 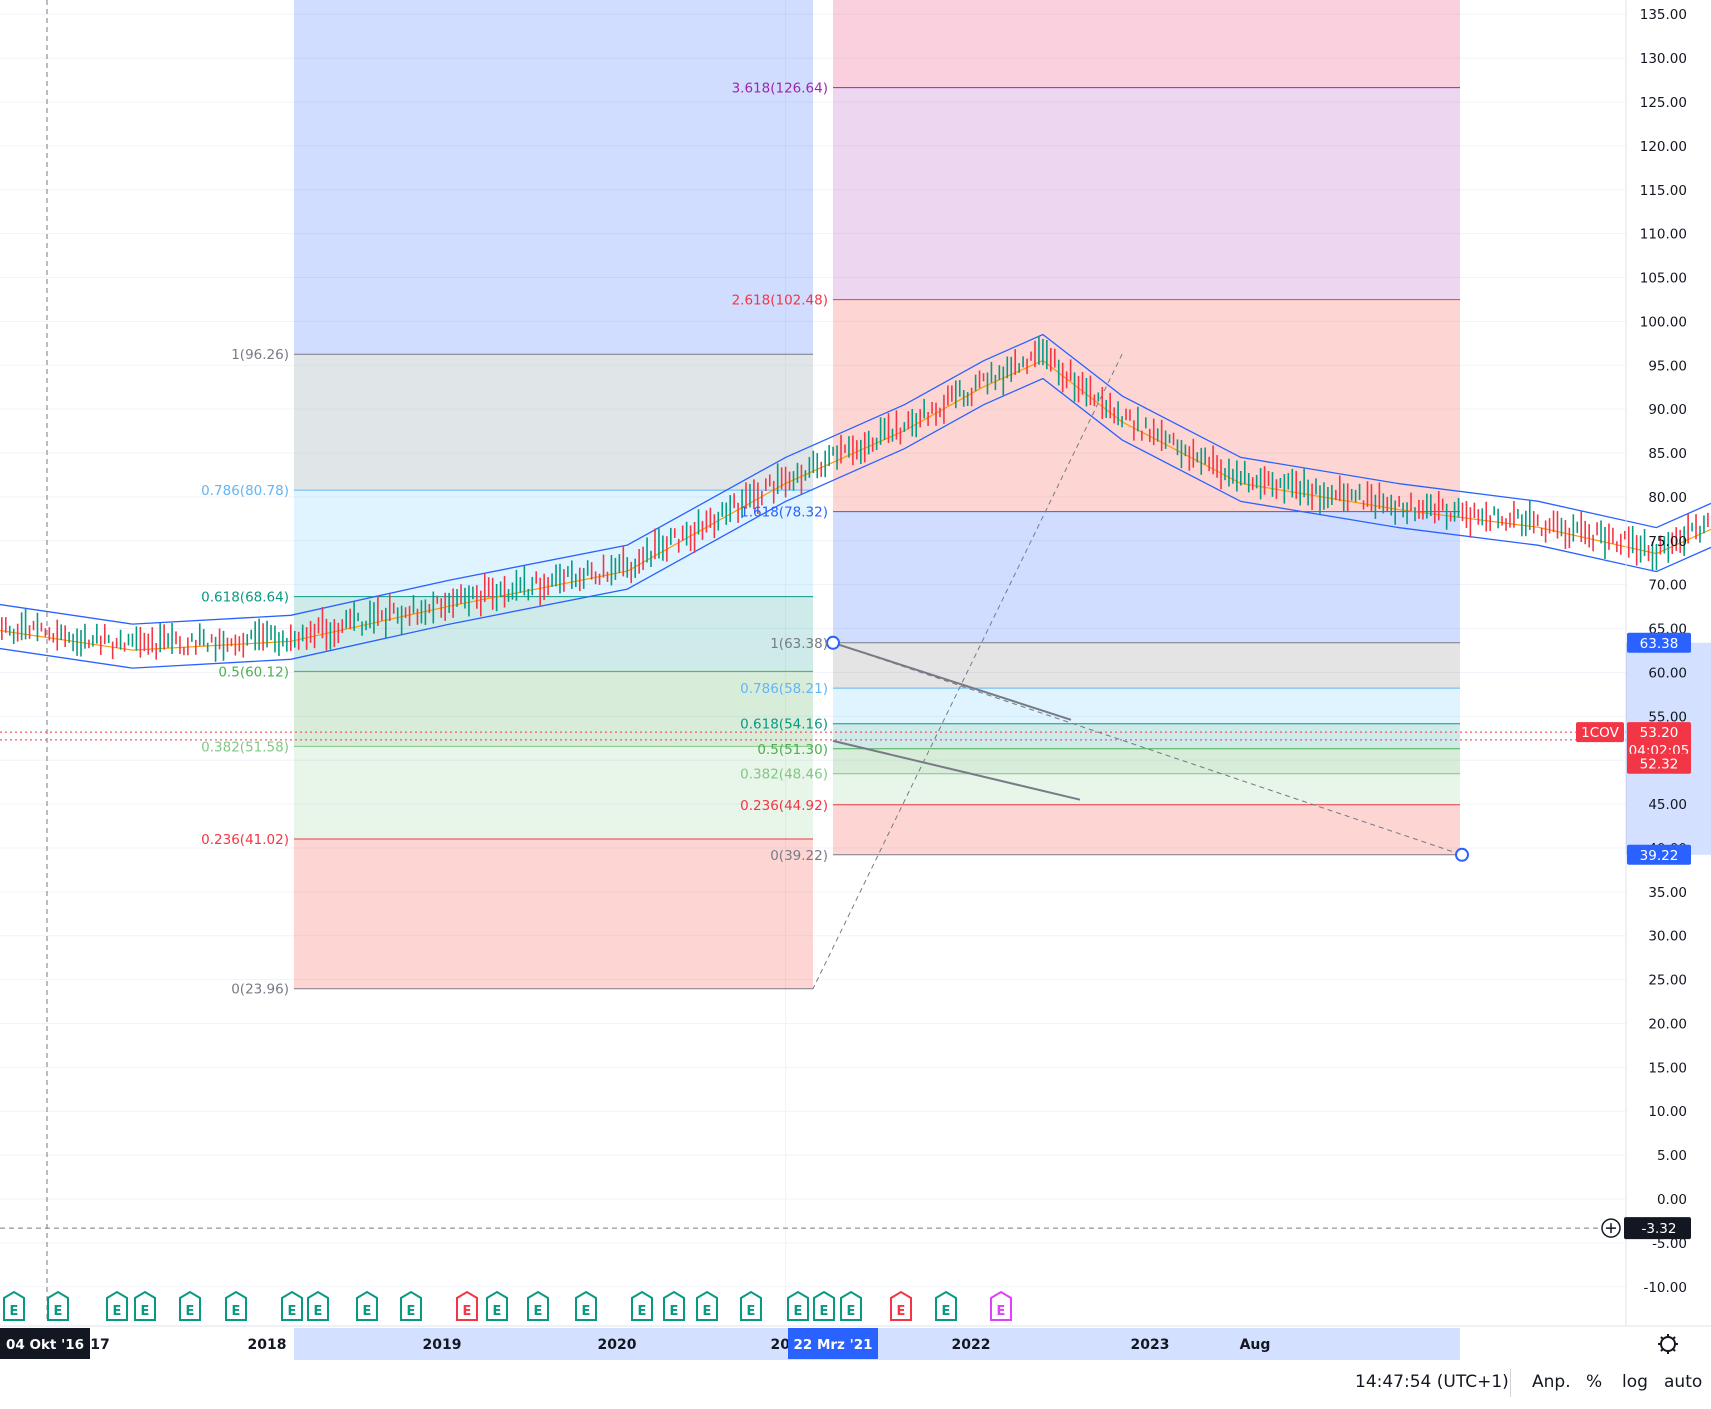 What do you see at coordinates (1635, 1382) in the screenshot?
I see `log-button: log` at bounding box center [1635, 1382].